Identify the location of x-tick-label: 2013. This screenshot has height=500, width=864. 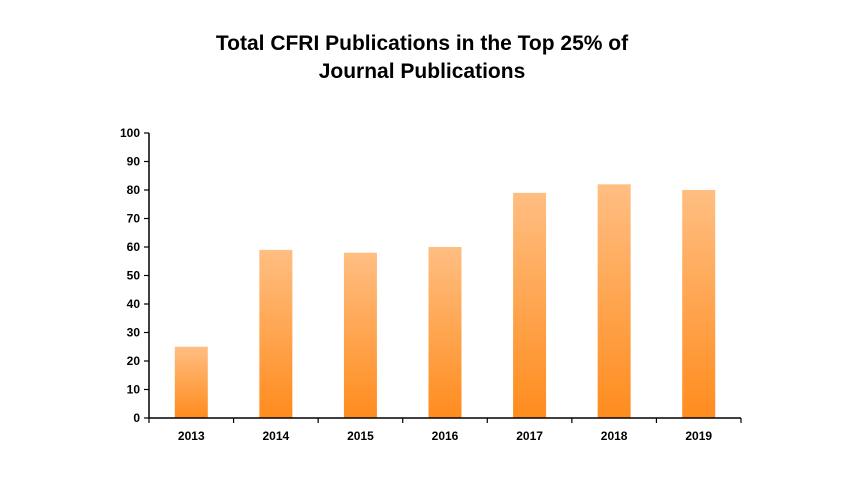
(191, 436).